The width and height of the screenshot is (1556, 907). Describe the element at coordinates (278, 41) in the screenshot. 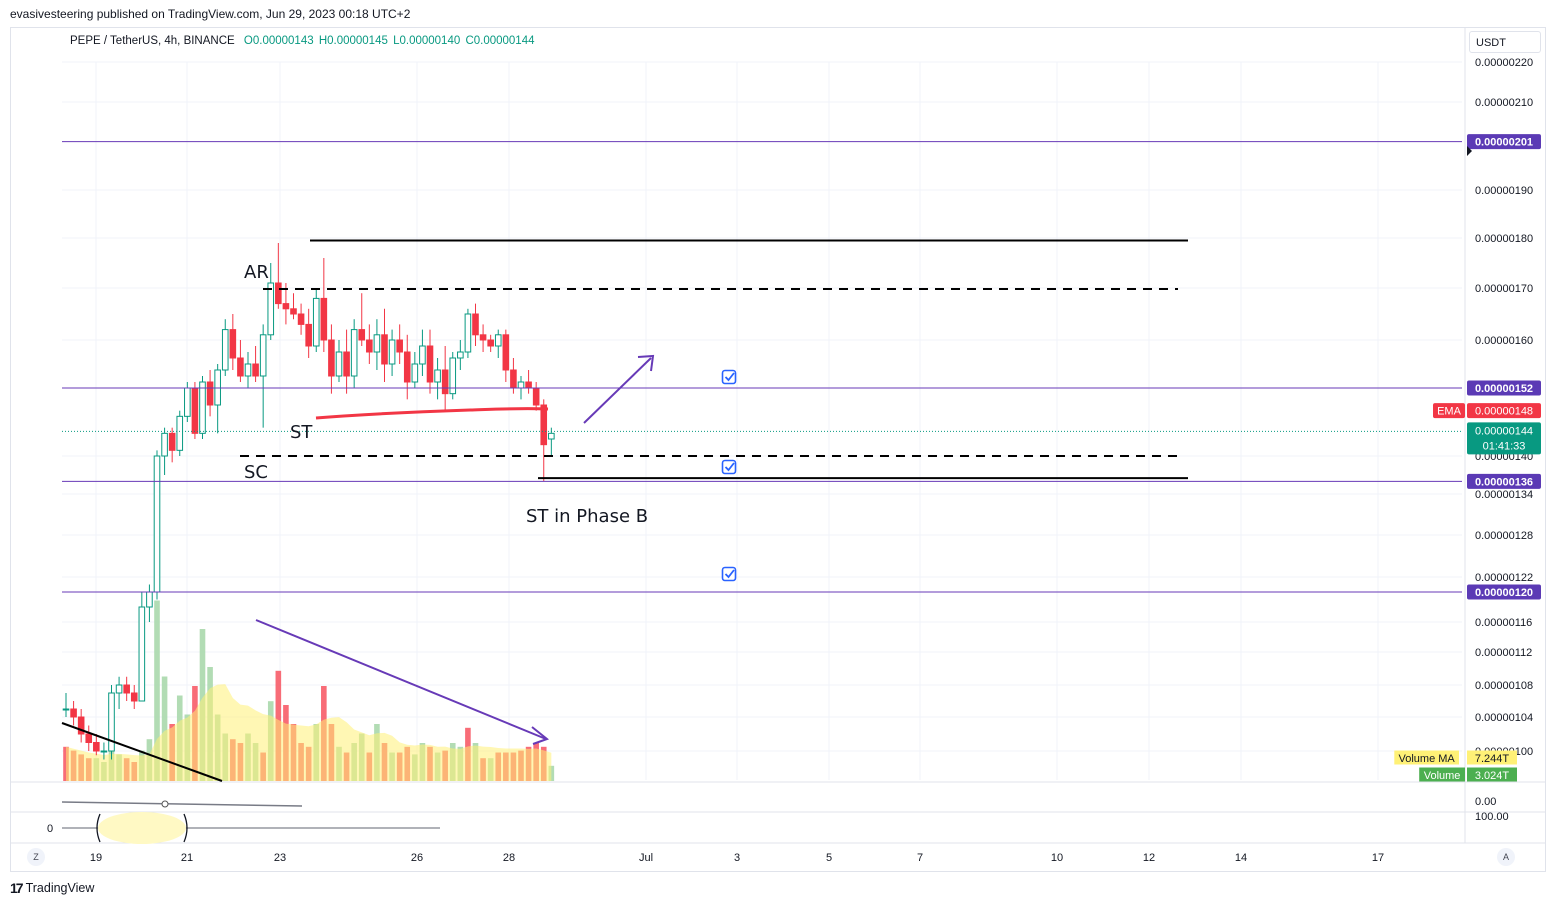

I see `legend-open: O0.00000143` at that location.